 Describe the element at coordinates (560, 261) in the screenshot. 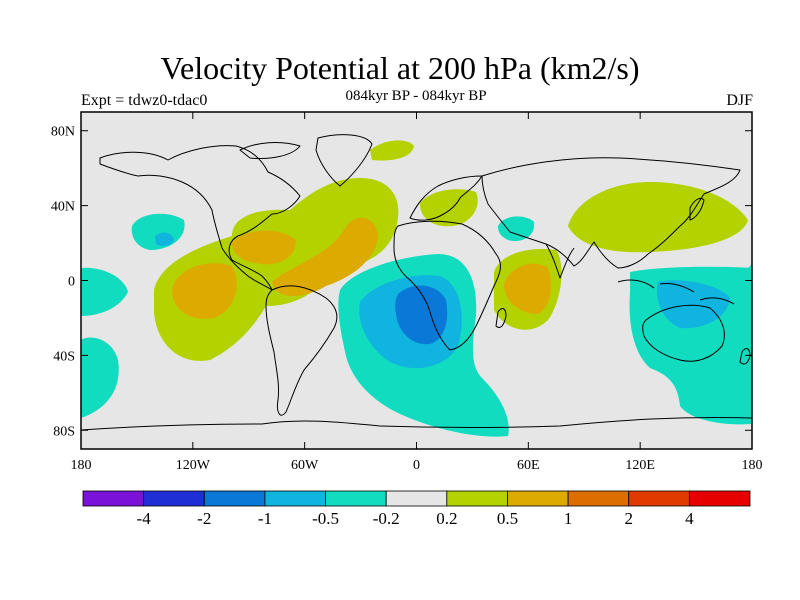

I see `coast-india` at that location.